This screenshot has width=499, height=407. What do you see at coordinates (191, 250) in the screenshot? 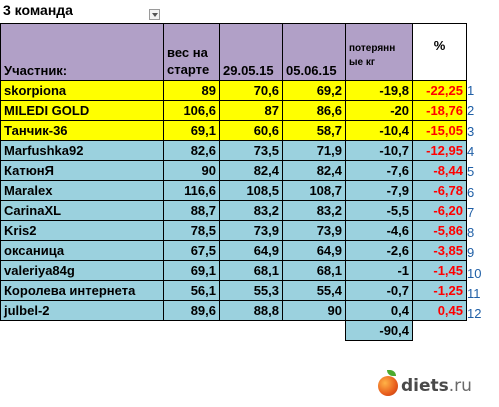
I see `start-weight: 67,5` at bounding box center [191, 250].